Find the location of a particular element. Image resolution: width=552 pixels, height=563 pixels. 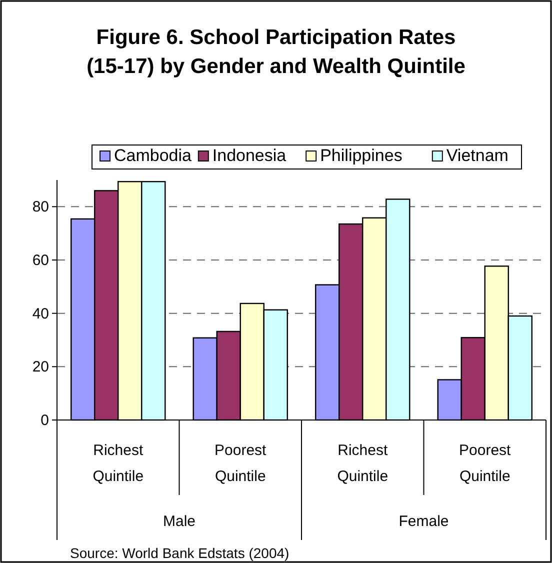

text: Male is located at coordinates (179, 521).